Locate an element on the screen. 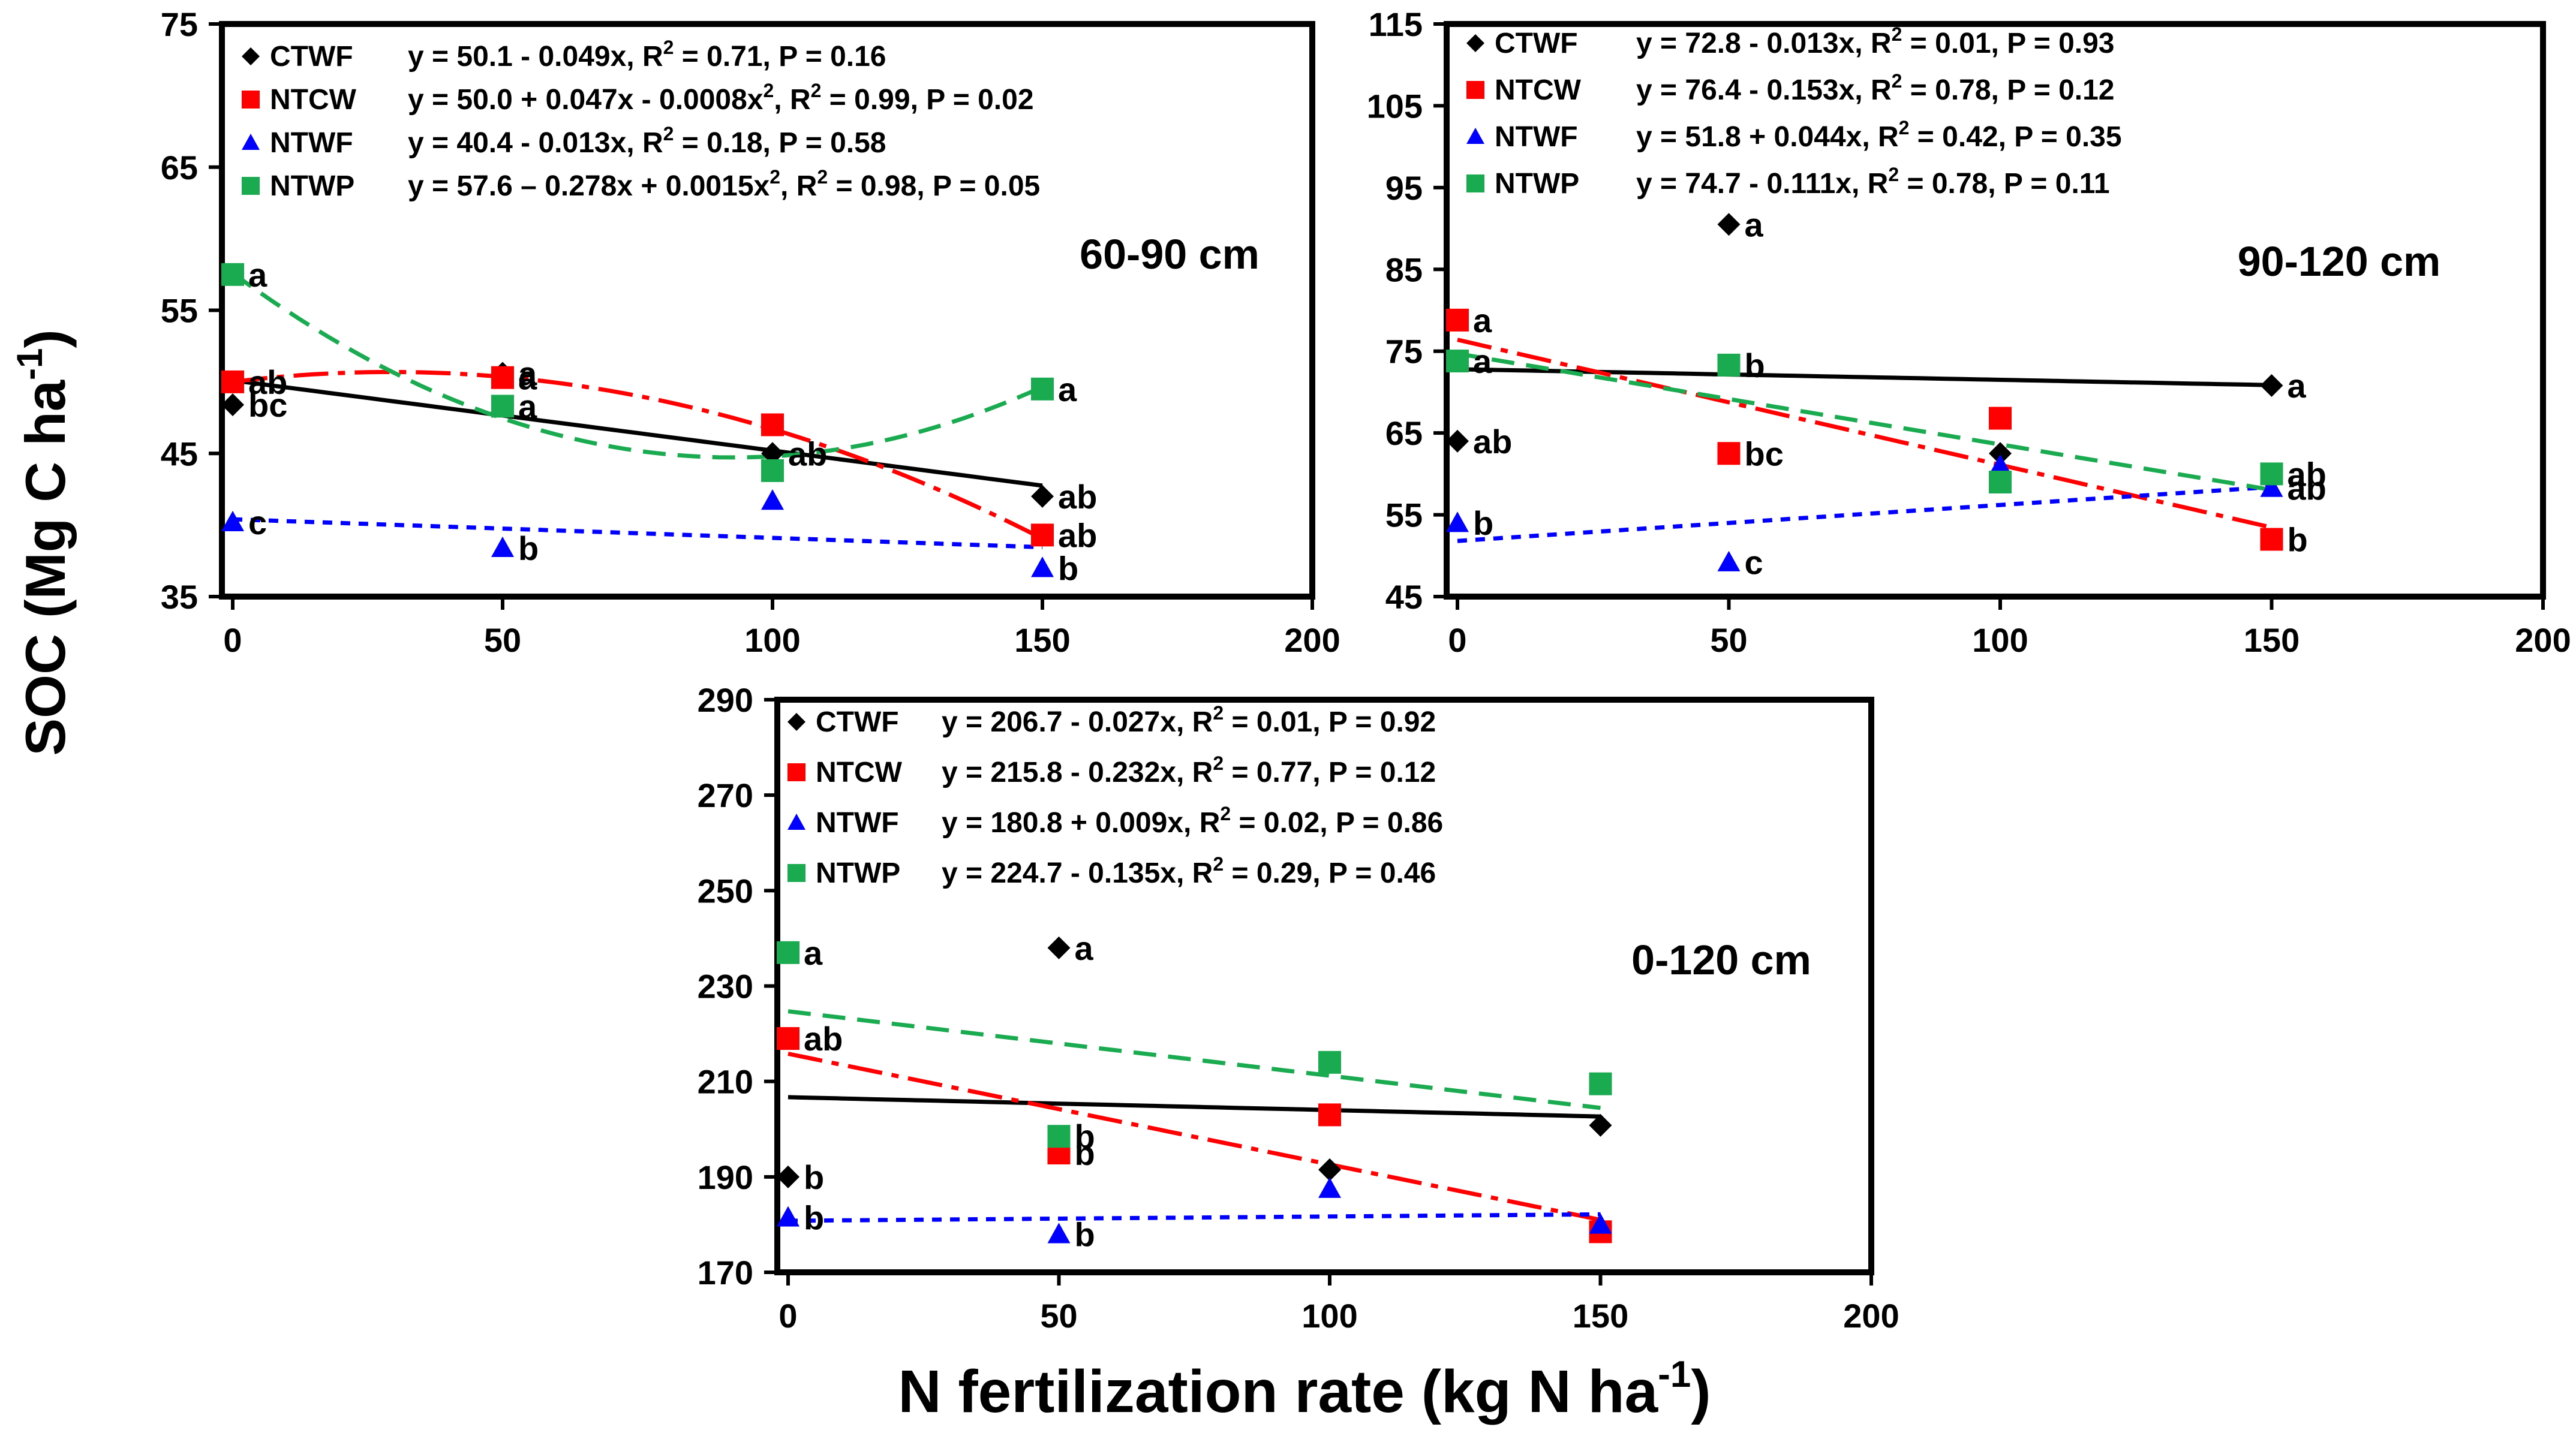  legend-equation: y = 206.7 - 0.027x, R2​ = 0.01, P = 0.92 is located at coordinates (1189, 720).